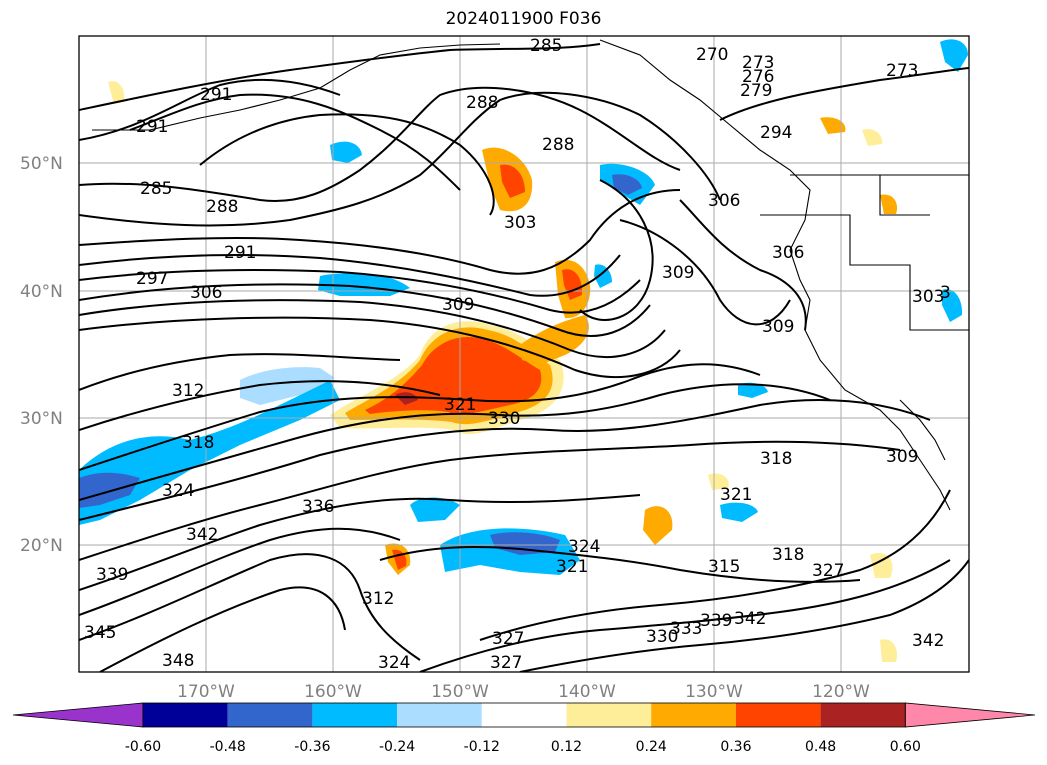  Describe the element at coordinates (828, 571) in the screenshot. I see `contour-label: 327` at that location.